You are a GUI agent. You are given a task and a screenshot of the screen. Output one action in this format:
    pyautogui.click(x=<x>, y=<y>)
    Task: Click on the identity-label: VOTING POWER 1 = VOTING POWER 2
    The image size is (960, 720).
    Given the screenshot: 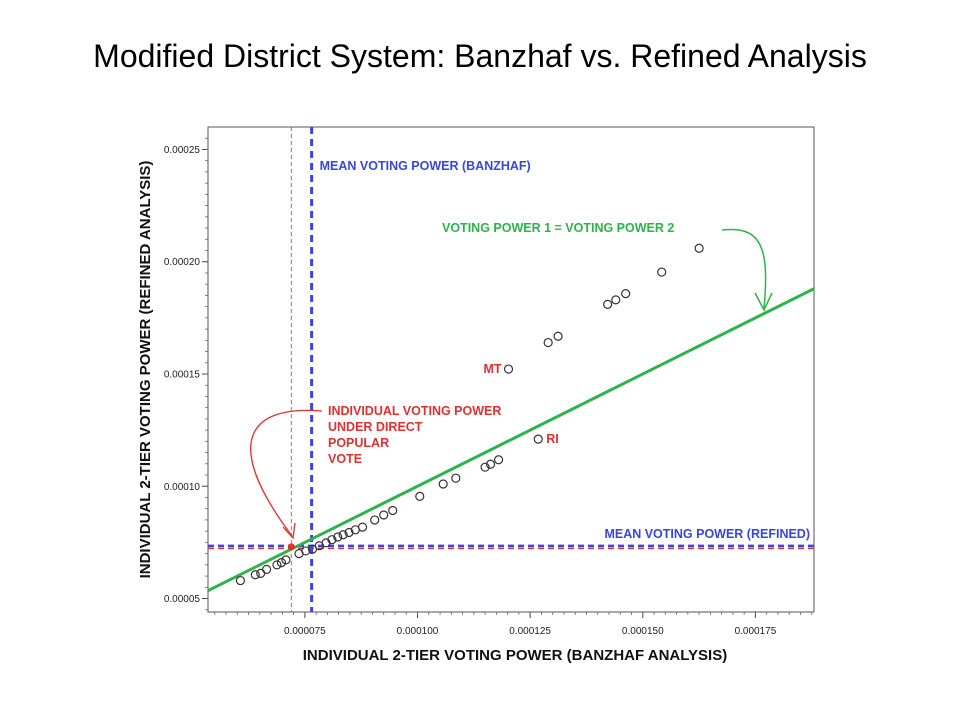 What is the action you would take?
    pyautogui.click(x=558, y=228)
    